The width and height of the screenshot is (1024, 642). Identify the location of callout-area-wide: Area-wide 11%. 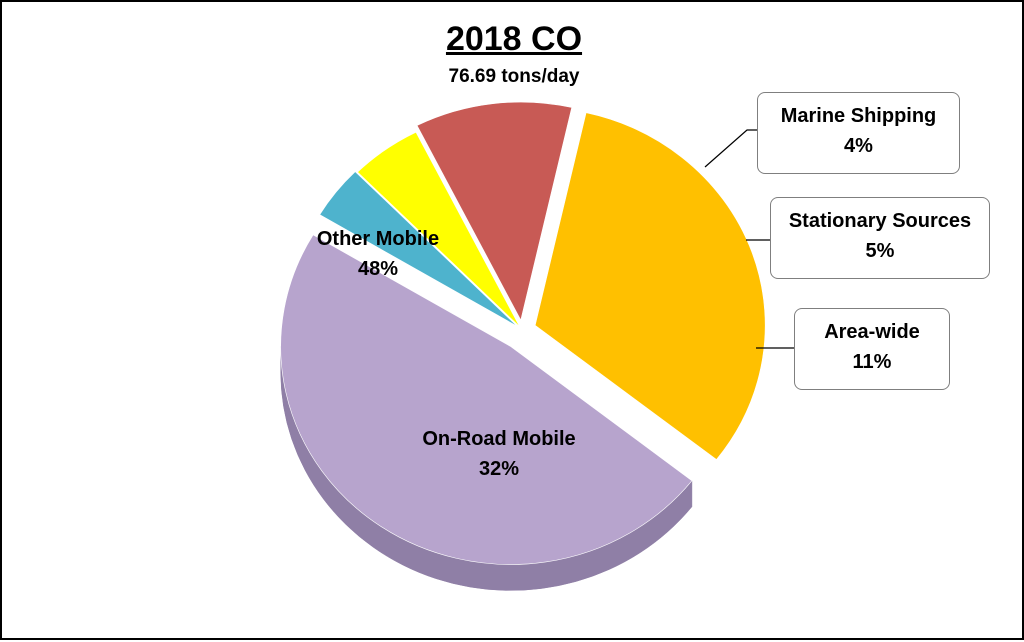
(872, 349).